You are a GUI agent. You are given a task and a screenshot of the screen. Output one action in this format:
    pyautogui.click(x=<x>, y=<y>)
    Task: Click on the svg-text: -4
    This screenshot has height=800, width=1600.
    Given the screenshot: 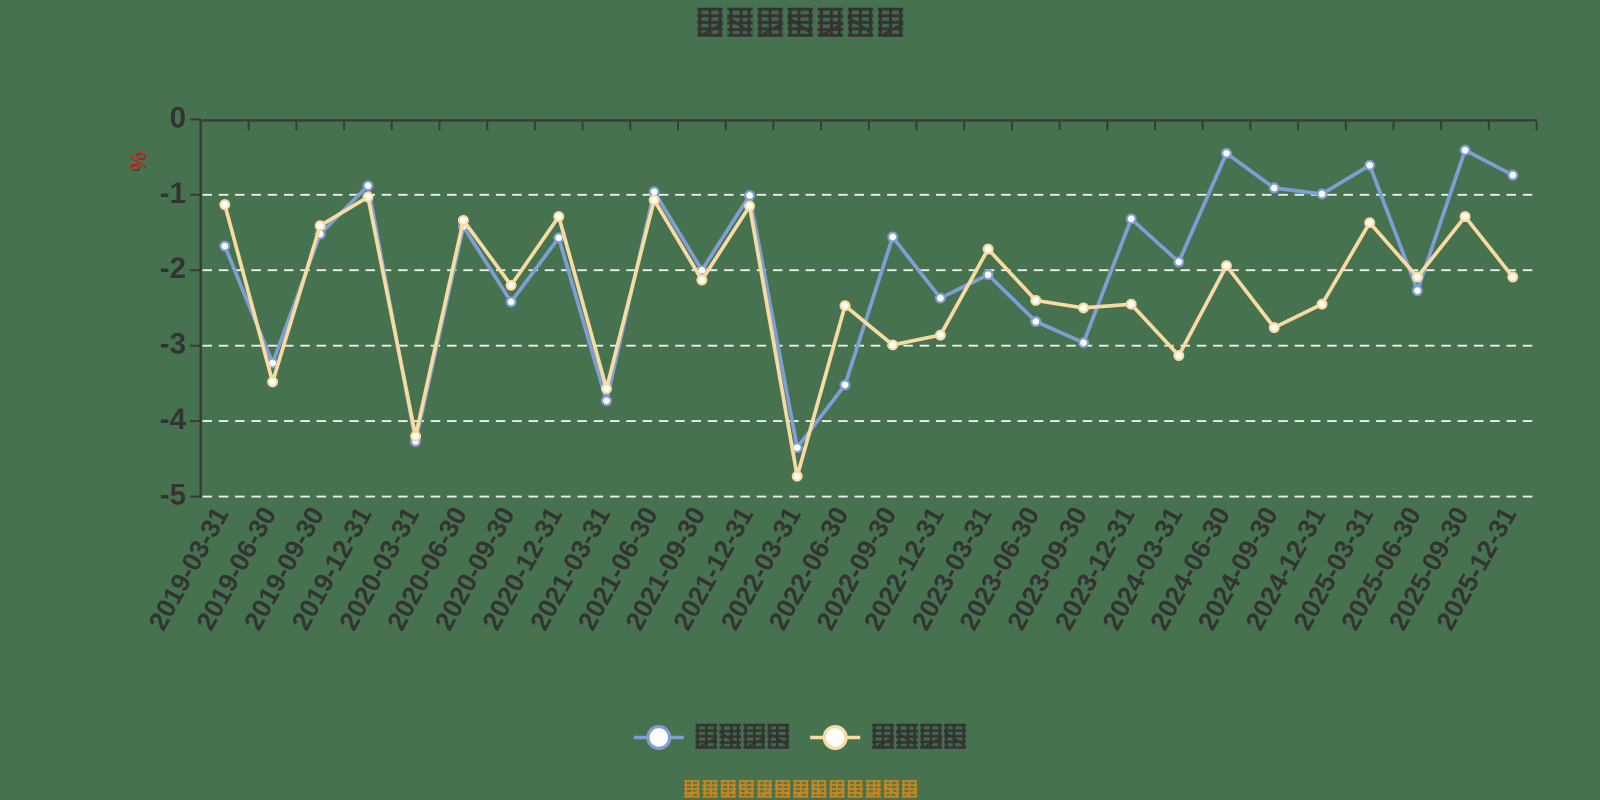 What is the action you would take?
    pyautogui.click(x=173, y=419)
    